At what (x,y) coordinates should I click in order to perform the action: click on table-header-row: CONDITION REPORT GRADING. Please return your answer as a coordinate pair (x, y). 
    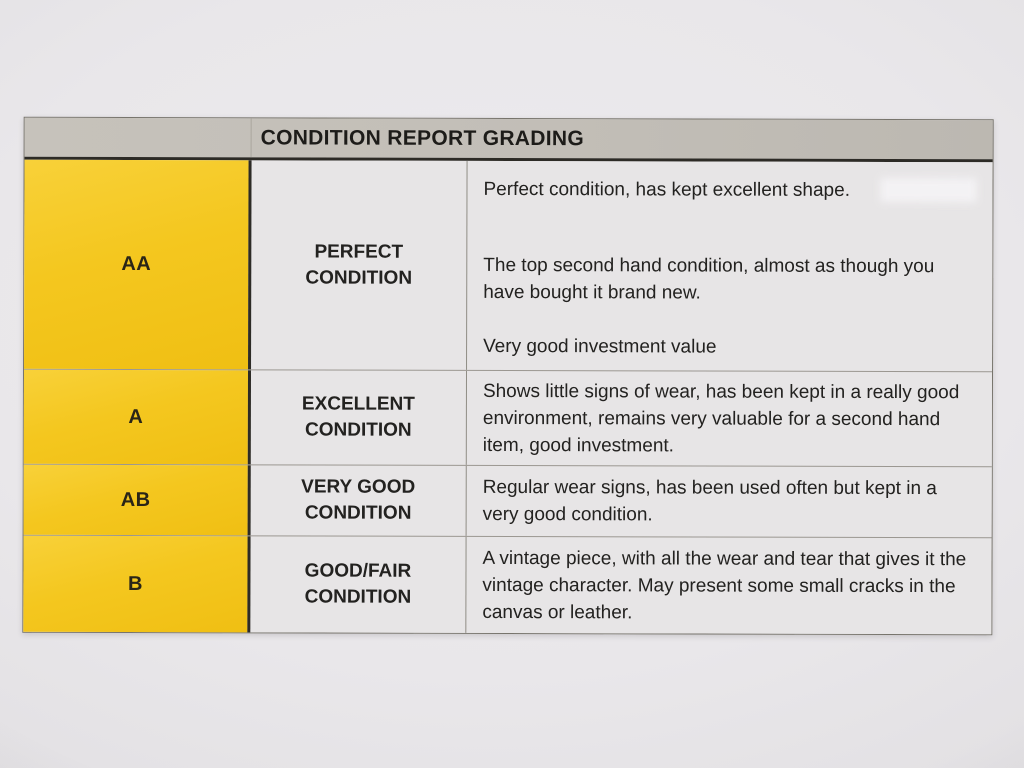
    Looking at the image, I should click on (508, 140).